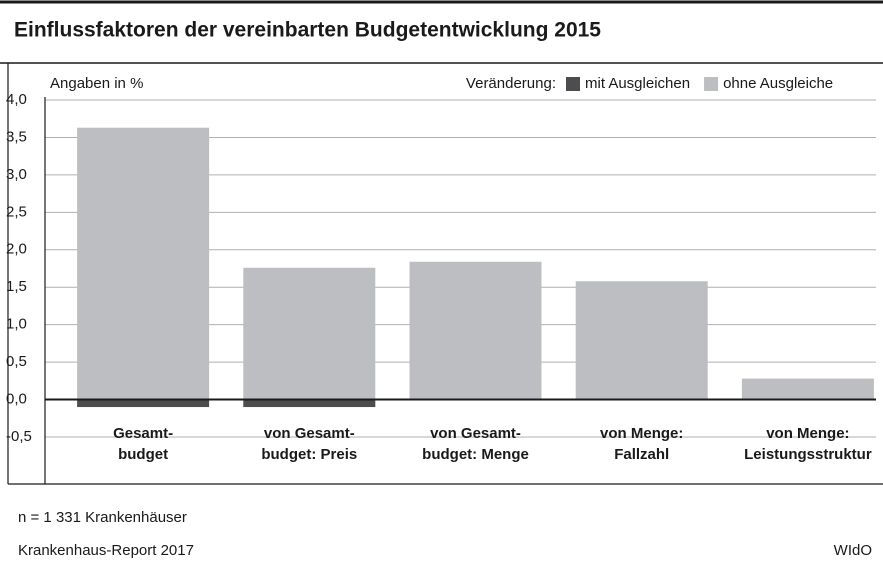  Describe the element at coordinates (16, 99) in the screenshot. I see `y-tick-label: 4,0` at that location.